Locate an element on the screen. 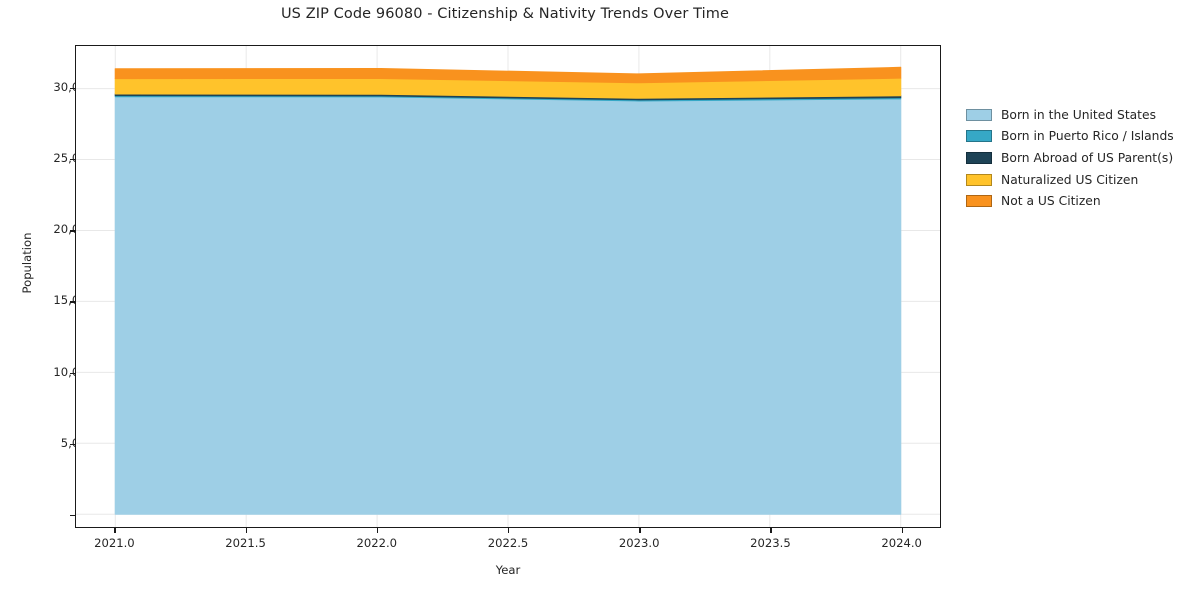  legend-item: Born in Puerto Rico / Islands is located at coordinates (1073, 137).